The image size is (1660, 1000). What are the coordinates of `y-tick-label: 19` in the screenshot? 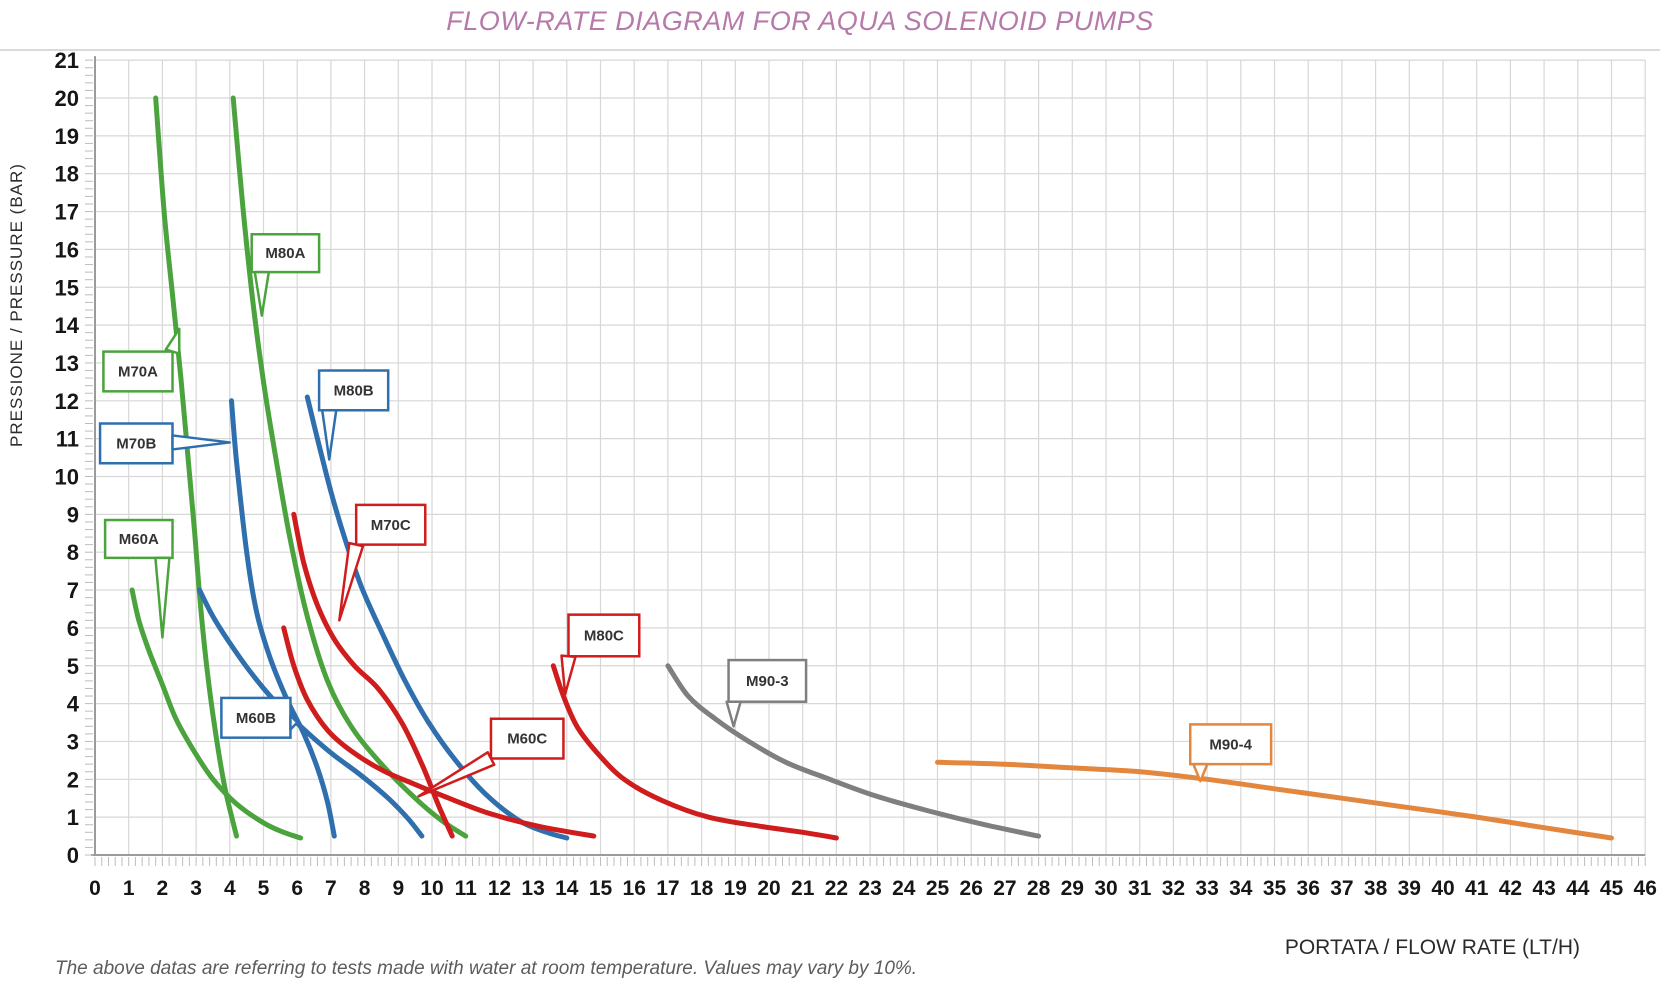 It's located at (67, 136).